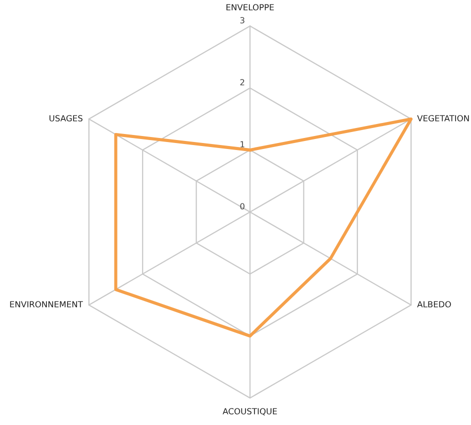 Image resolution: width=471 pixels, height=425 pixels. Describe the element at coordinates (46, 304) in the screenshot. I see `spoke-label: ENVIRONNEMENT` at that location.